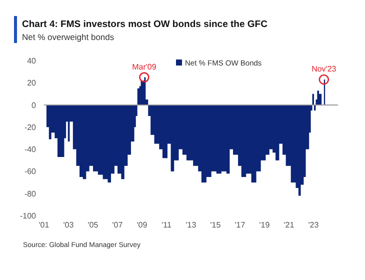  I want to click on x-tick-label: '15, so click(216, 225).